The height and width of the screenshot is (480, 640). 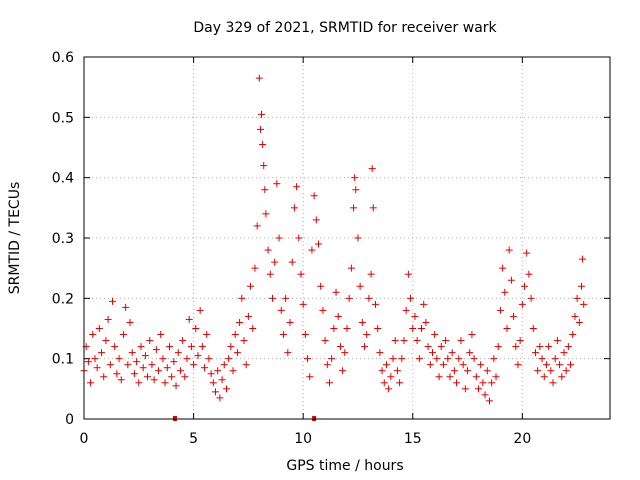 I want to click on x-tick-label: 0, so click(x=84, y=439).